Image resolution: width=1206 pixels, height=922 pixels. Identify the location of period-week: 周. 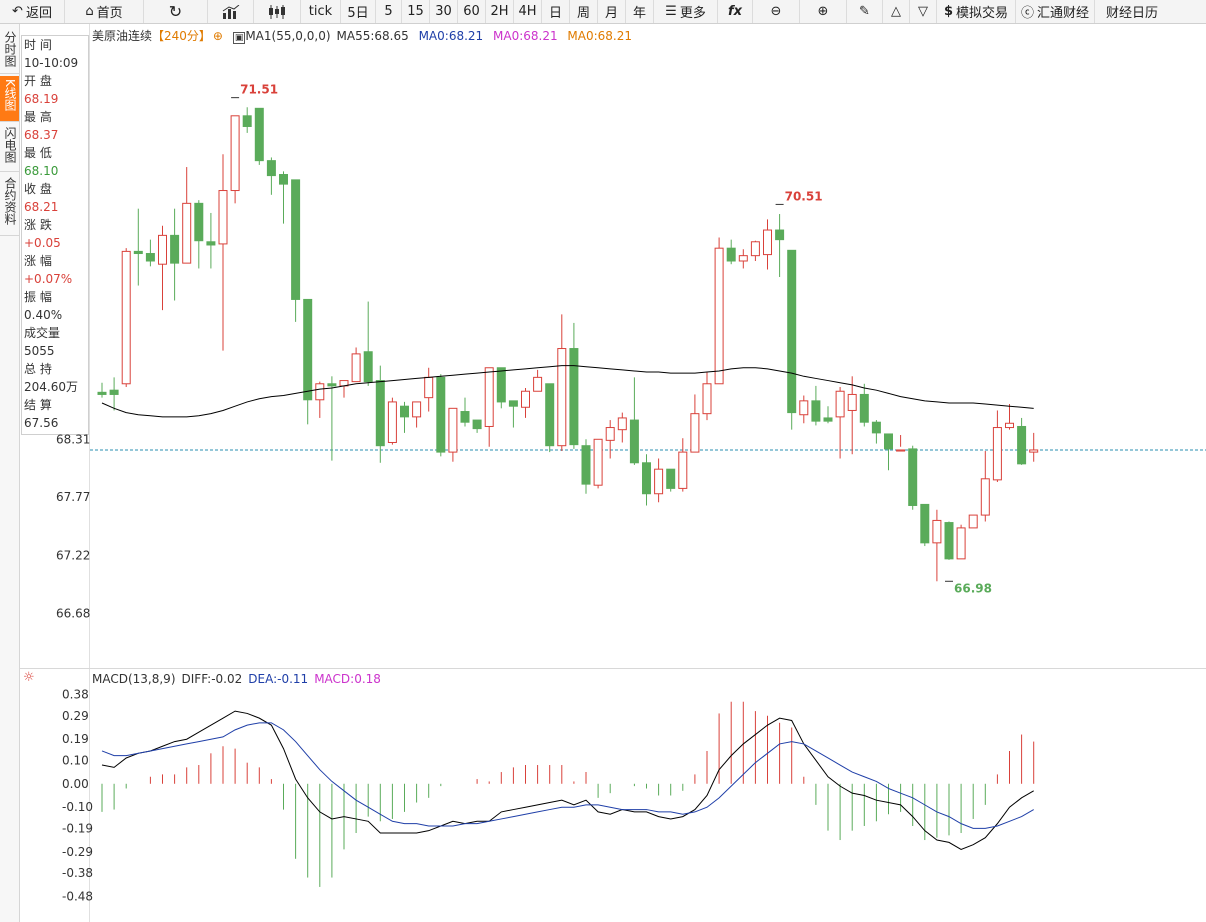
(584, 11).